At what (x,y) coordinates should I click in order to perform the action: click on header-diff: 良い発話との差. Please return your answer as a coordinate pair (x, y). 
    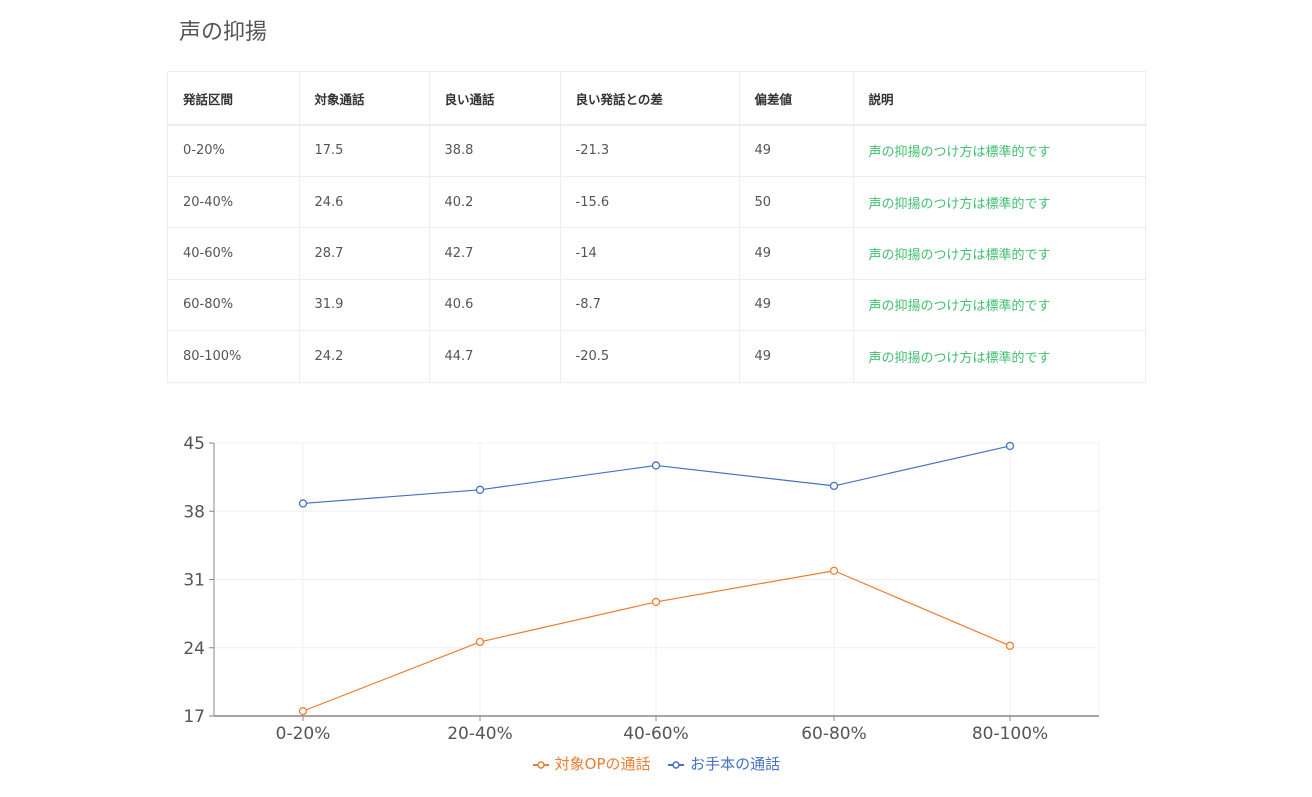
    Looking at the image, I should click on (650, 99).